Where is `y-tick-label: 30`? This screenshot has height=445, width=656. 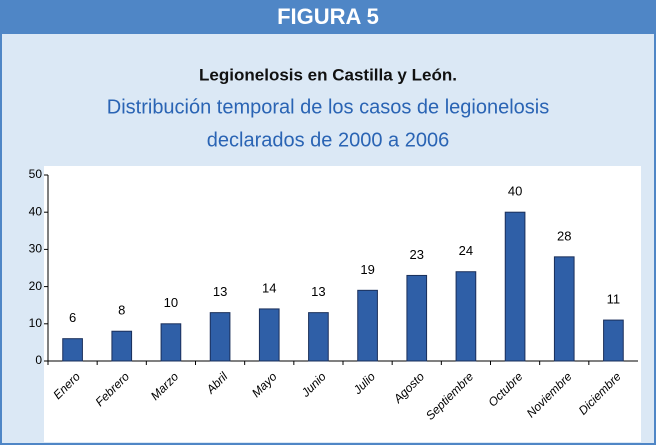
y-tick-label: 30 is located at coordinates (36, 249).